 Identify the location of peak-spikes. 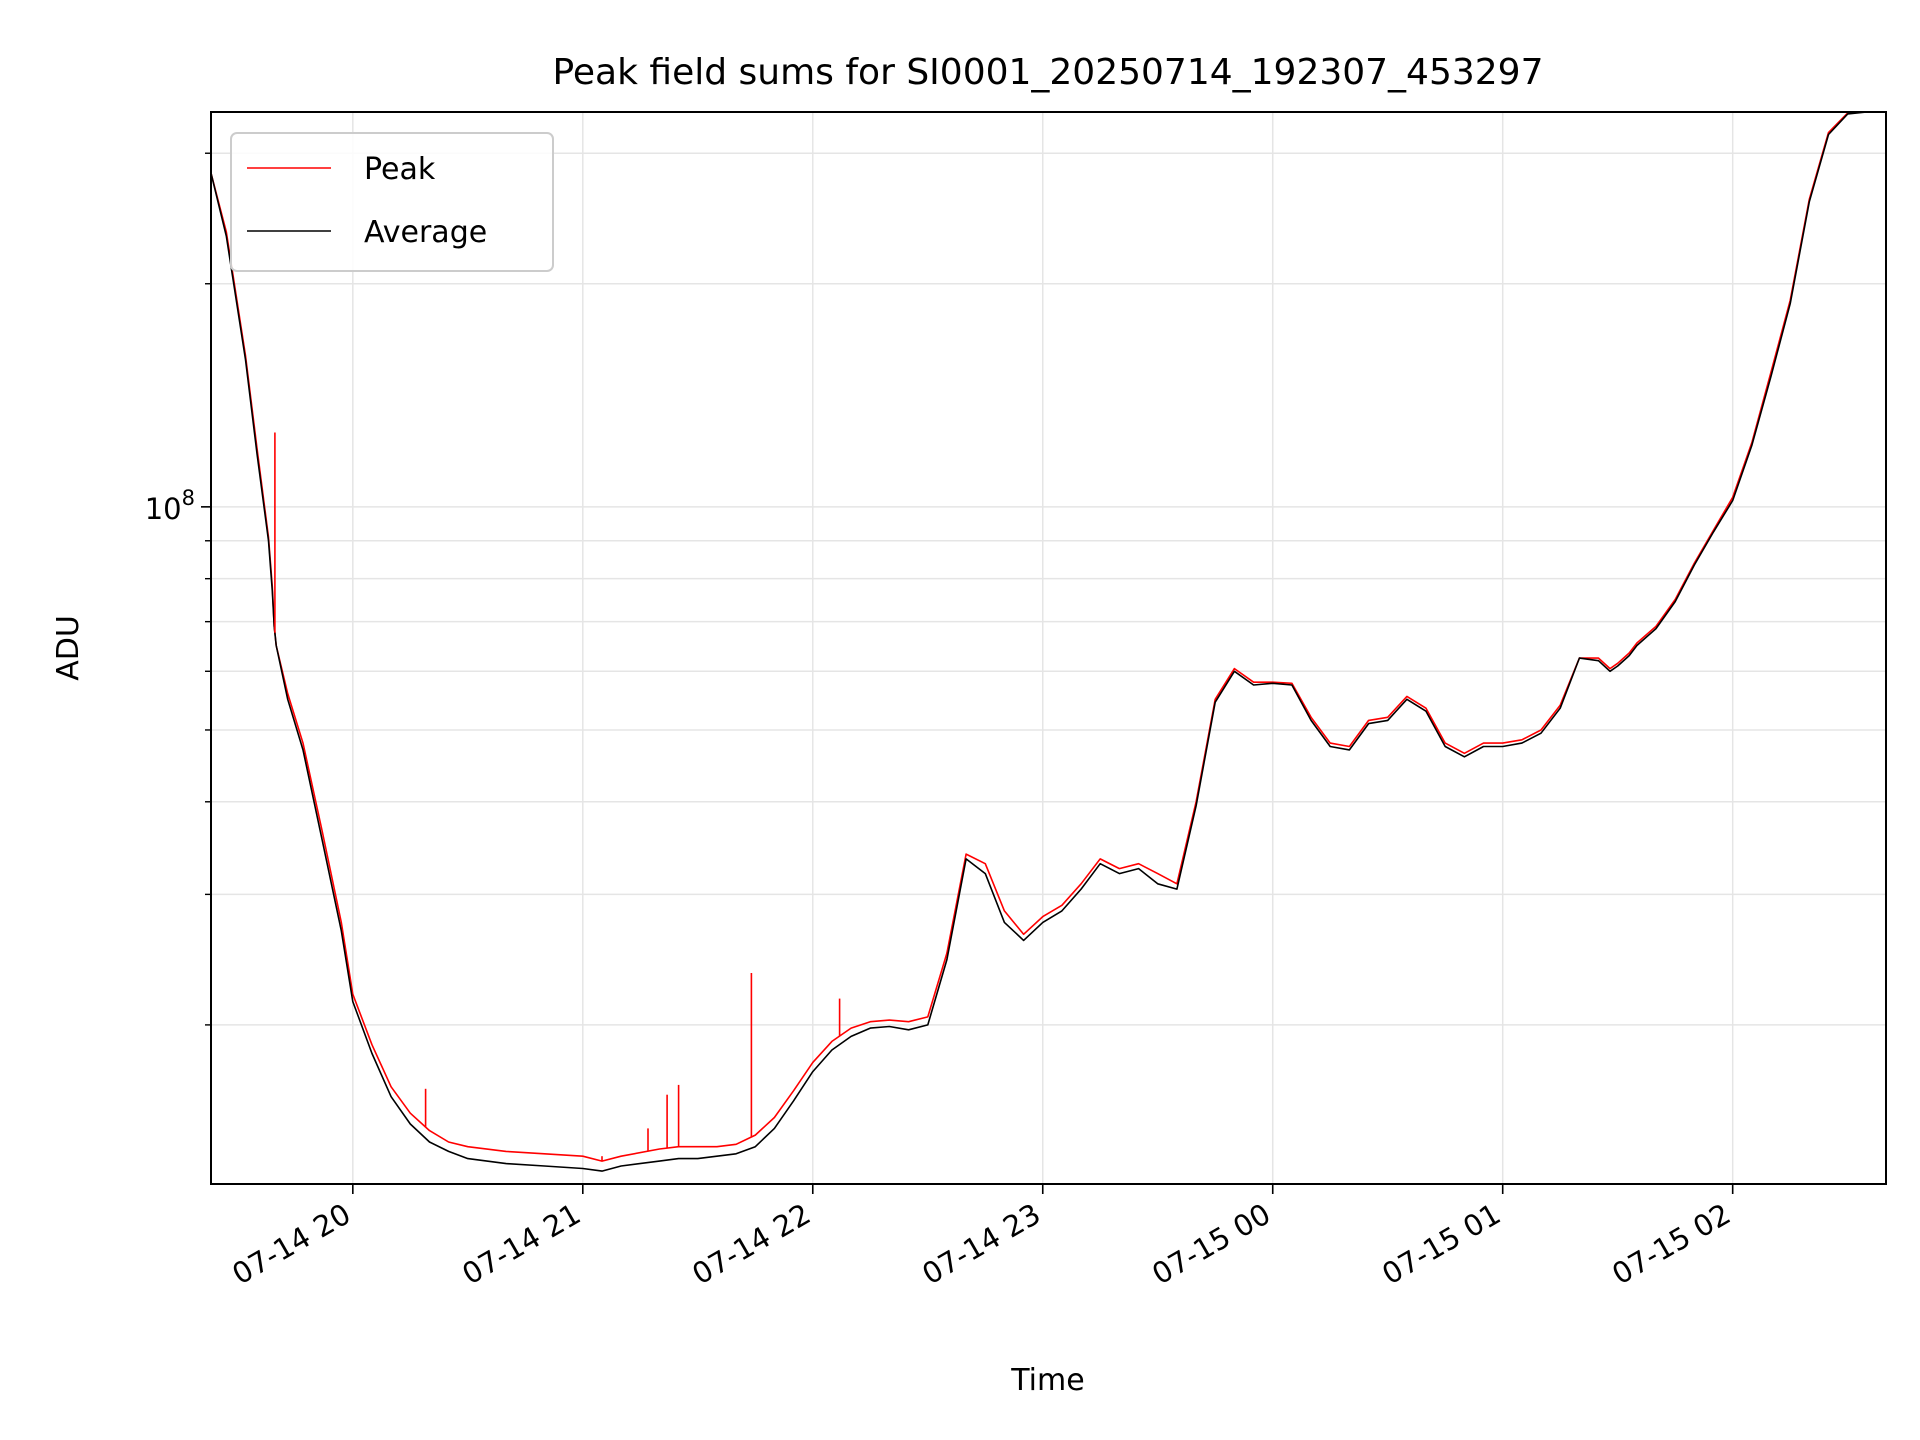
(557, 797).